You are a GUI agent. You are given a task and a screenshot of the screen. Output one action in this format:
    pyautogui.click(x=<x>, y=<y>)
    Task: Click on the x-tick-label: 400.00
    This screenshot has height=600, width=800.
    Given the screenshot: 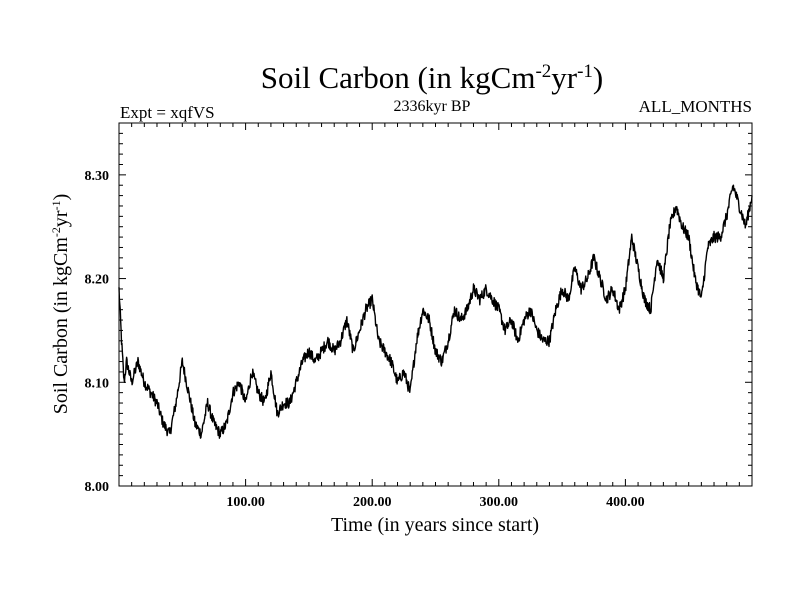 What is the action you would take?
    pyautogui.click(x=625, y=502)
    